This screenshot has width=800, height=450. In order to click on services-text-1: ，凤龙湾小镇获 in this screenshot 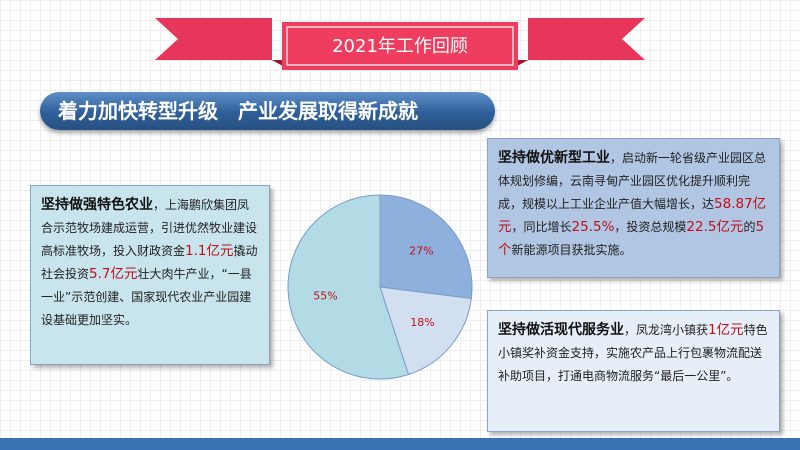, I will do `click(666, 330)`.